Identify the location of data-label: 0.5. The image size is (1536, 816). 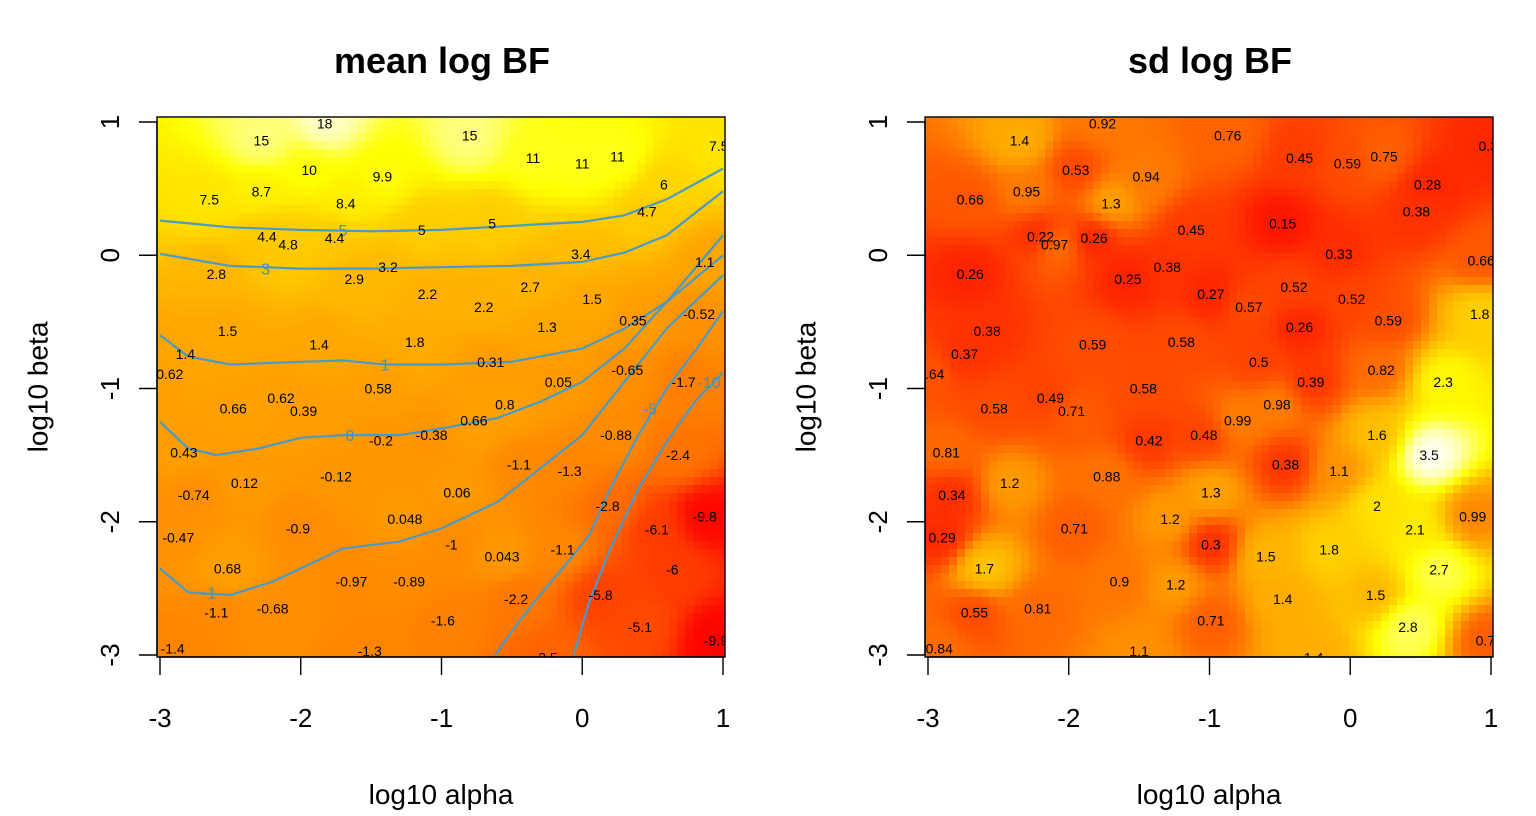
(1259, 362).